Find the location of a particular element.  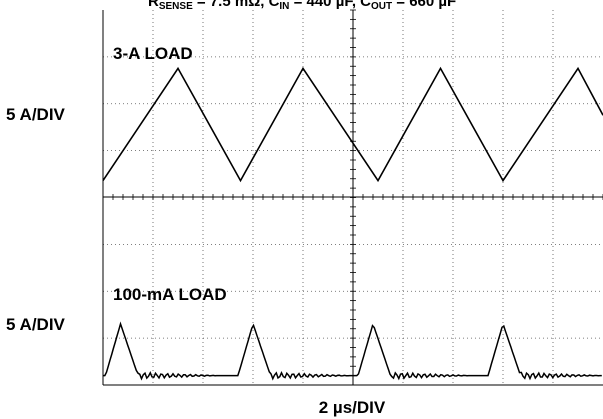

bottom-y-scale-label: 5 A/DIV is located at coordinates (36, 324).